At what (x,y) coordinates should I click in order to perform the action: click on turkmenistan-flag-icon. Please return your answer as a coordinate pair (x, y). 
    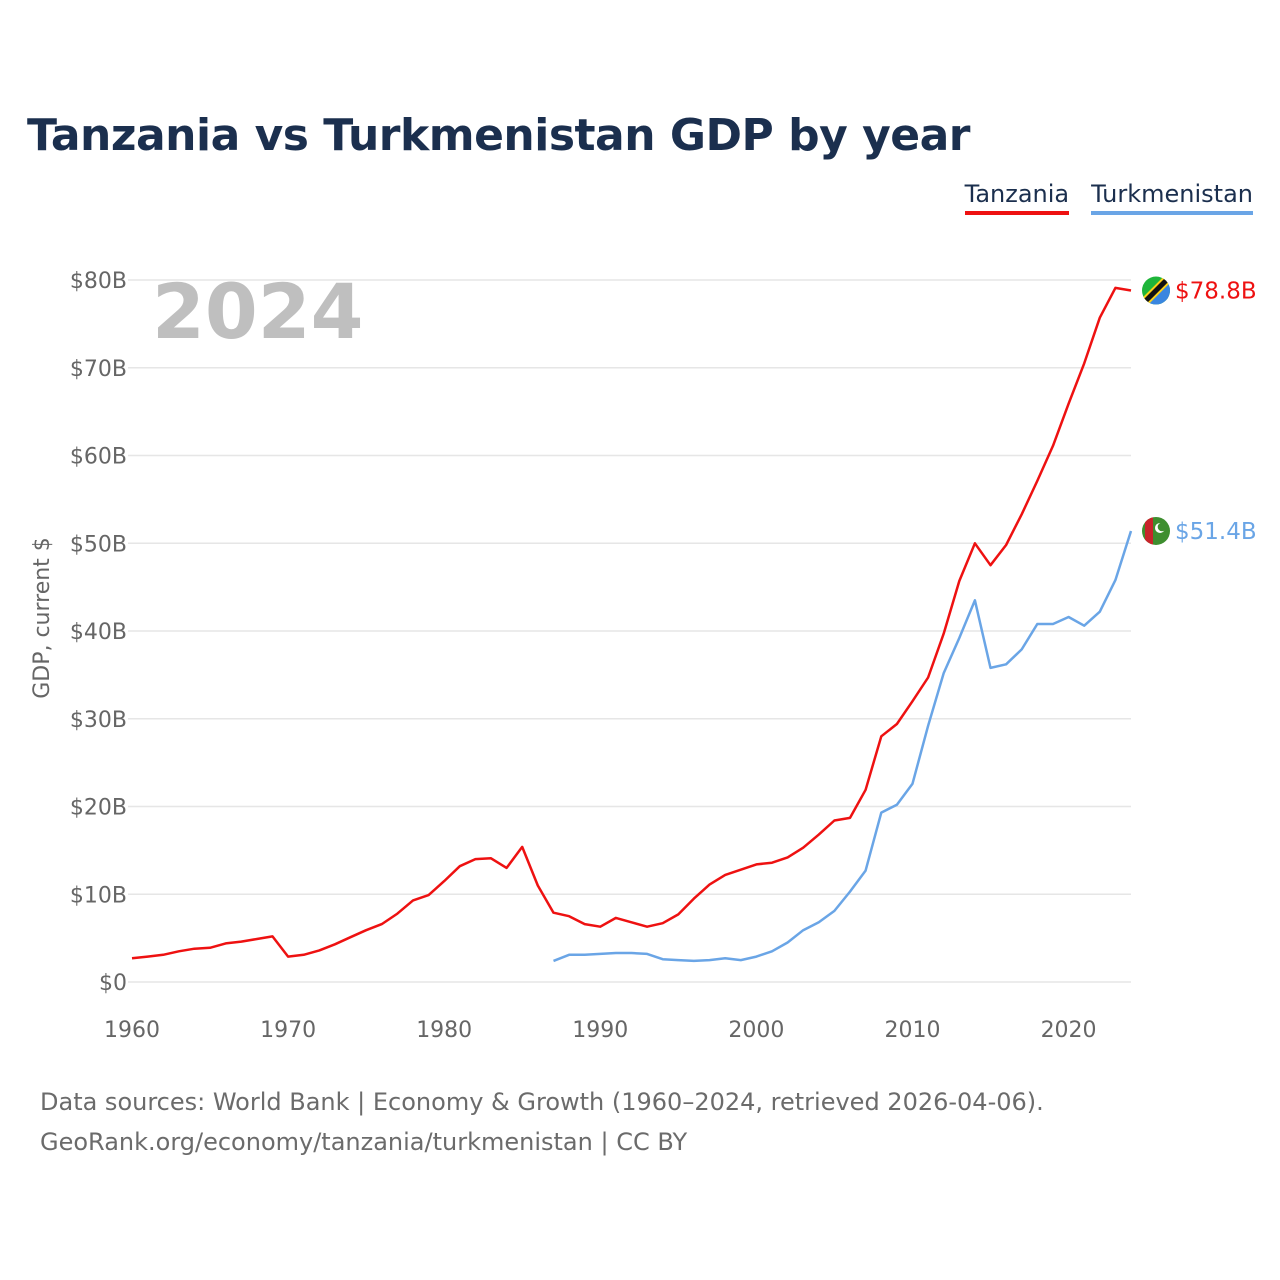
    Looking at the image, I should click on (1156, 530).